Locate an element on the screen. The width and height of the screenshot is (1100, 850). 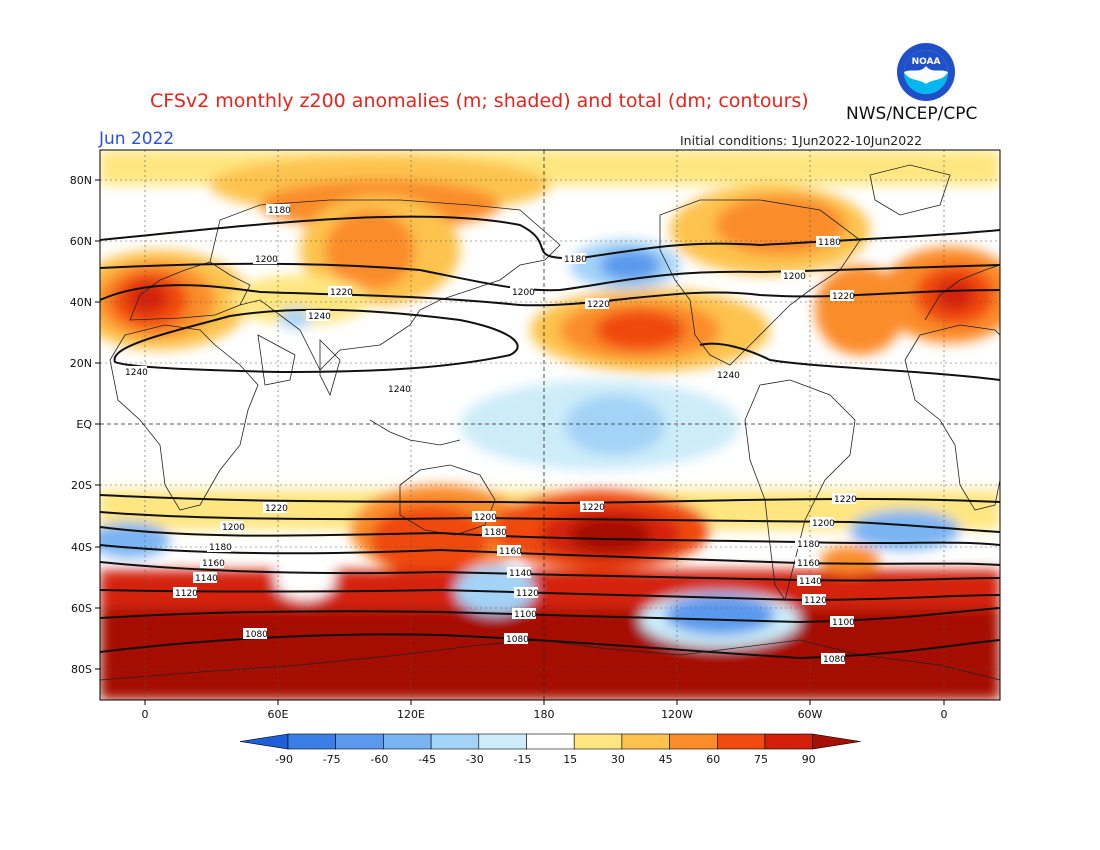
lon-label: 60E is located at coordinates (278, 714).